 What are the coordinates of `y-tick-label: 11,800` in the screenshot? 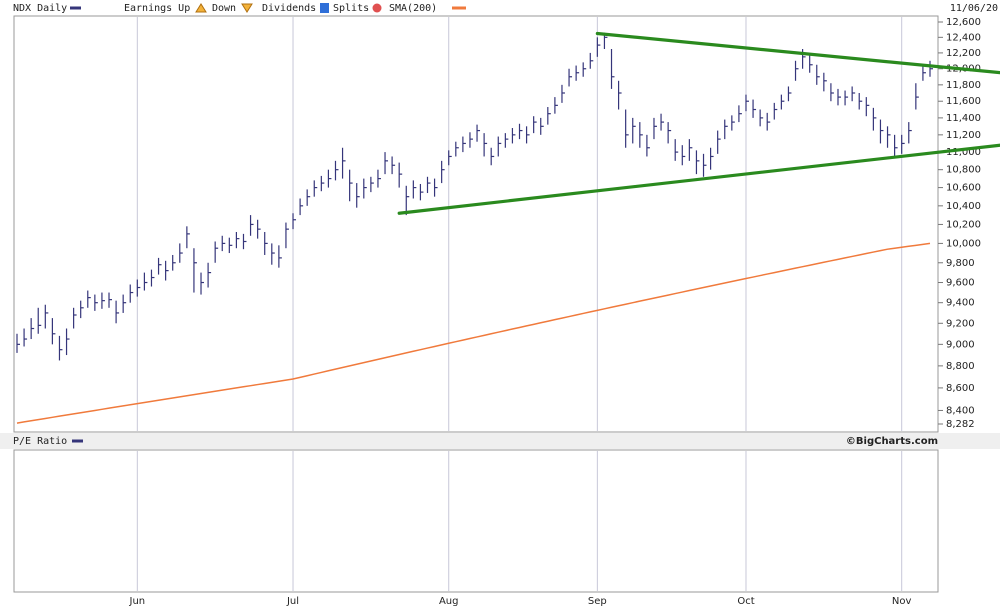 It's located at (963, 85).